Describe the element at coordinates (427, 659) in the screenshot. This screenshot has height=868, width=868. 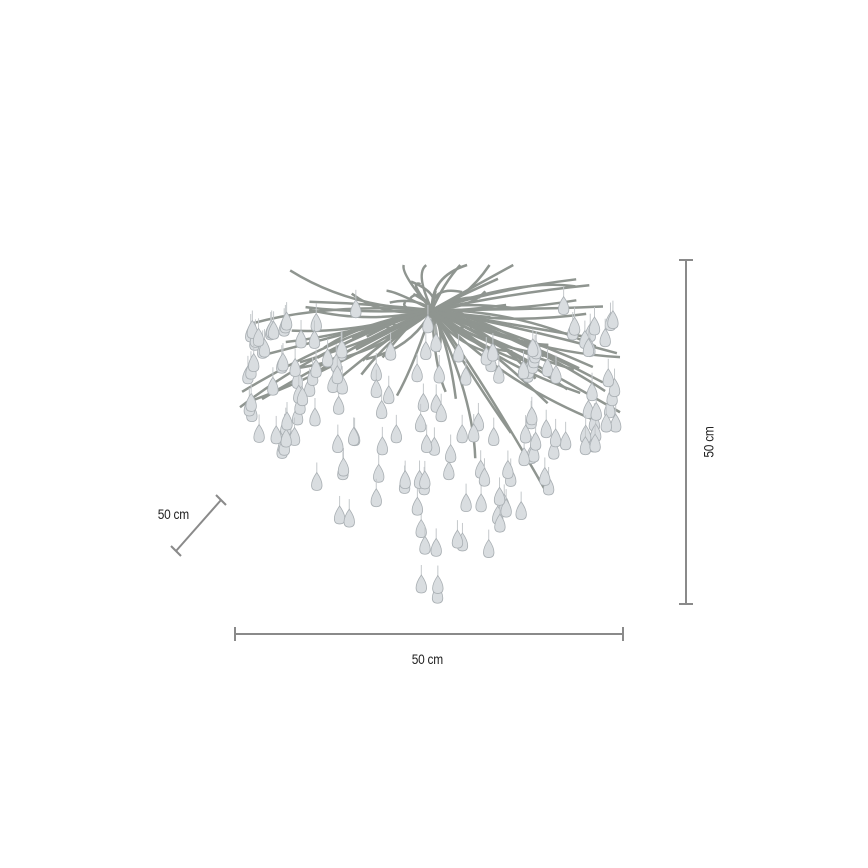
I see `width-label: 50 cm` at that location.